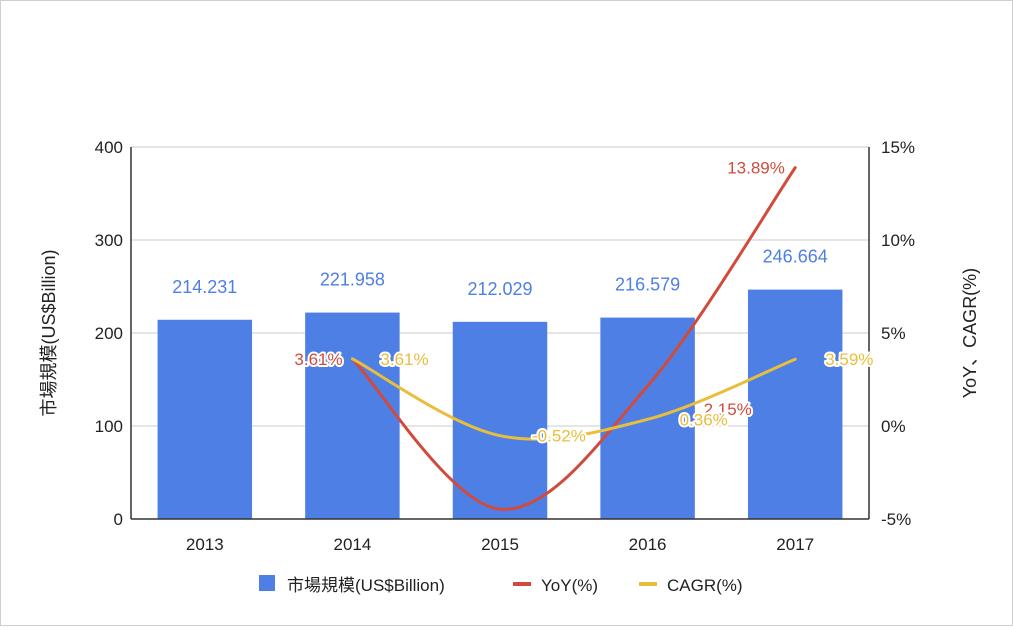 The height and width of the screenshot is (630, 1013). What do you see at coordinates (109, 147) in the screenshot?
I see `left-tick-label: 400` at bounding box center [109, 147].